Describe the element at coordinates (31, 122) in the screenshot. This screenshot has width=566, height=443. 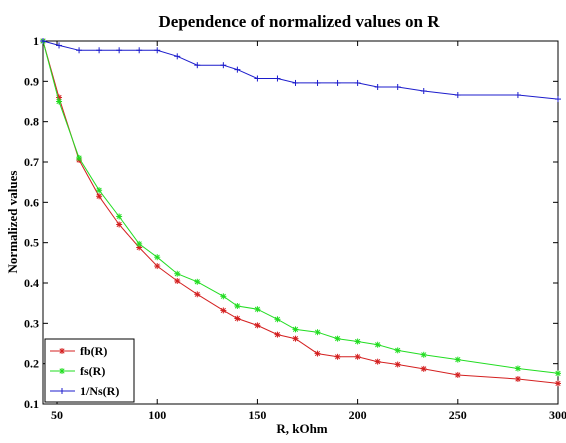
I see `y-tick-label: 0.8` at that location.